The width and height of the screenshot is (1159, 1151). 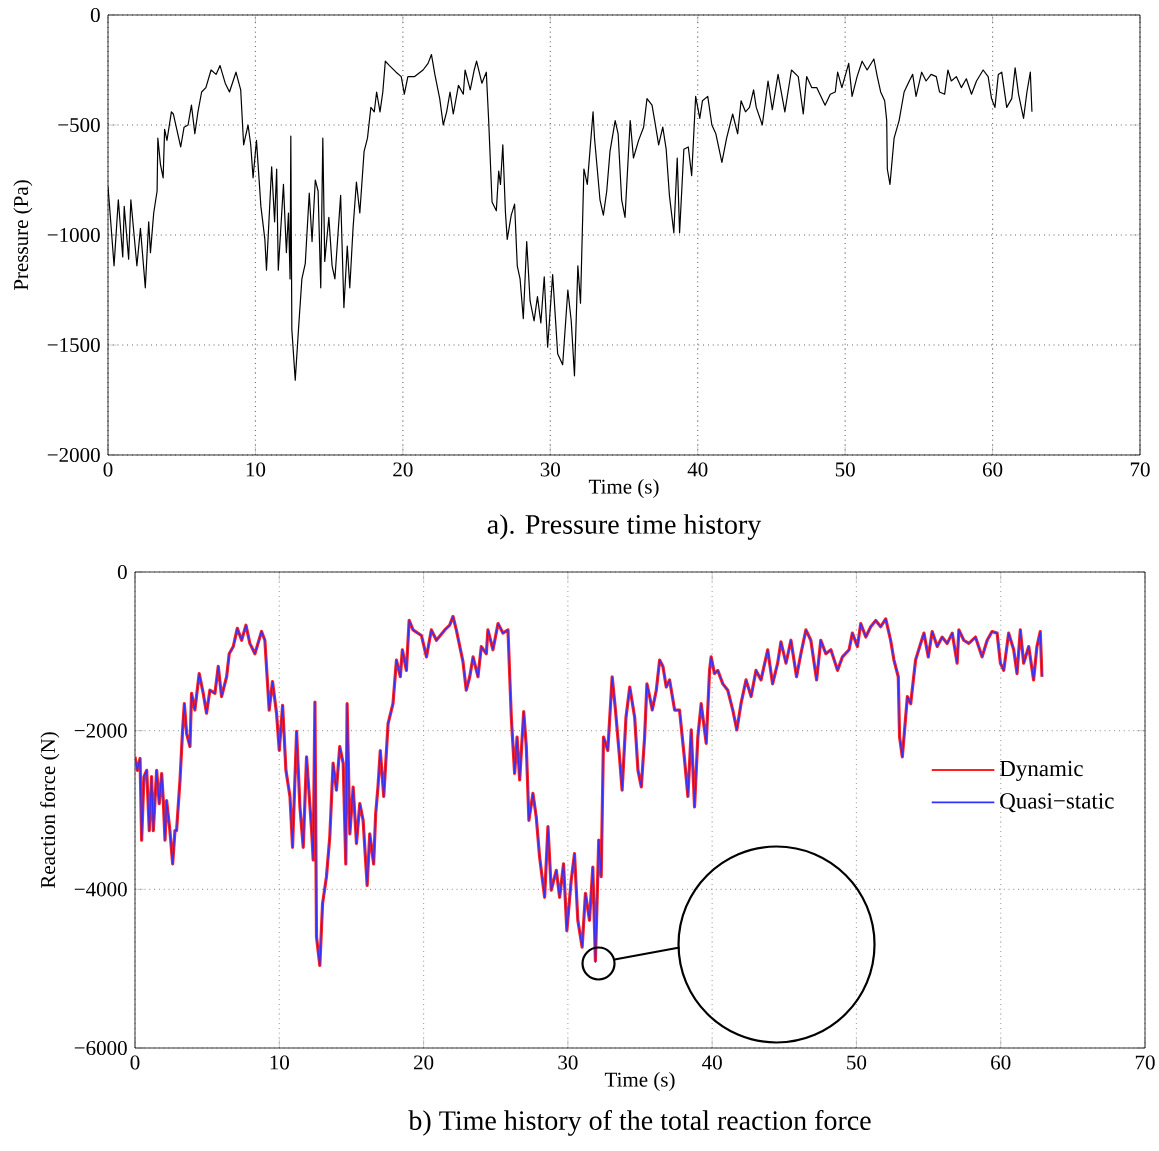 I want to click on y-tick-label: −1500, so click(x=73, y=345).